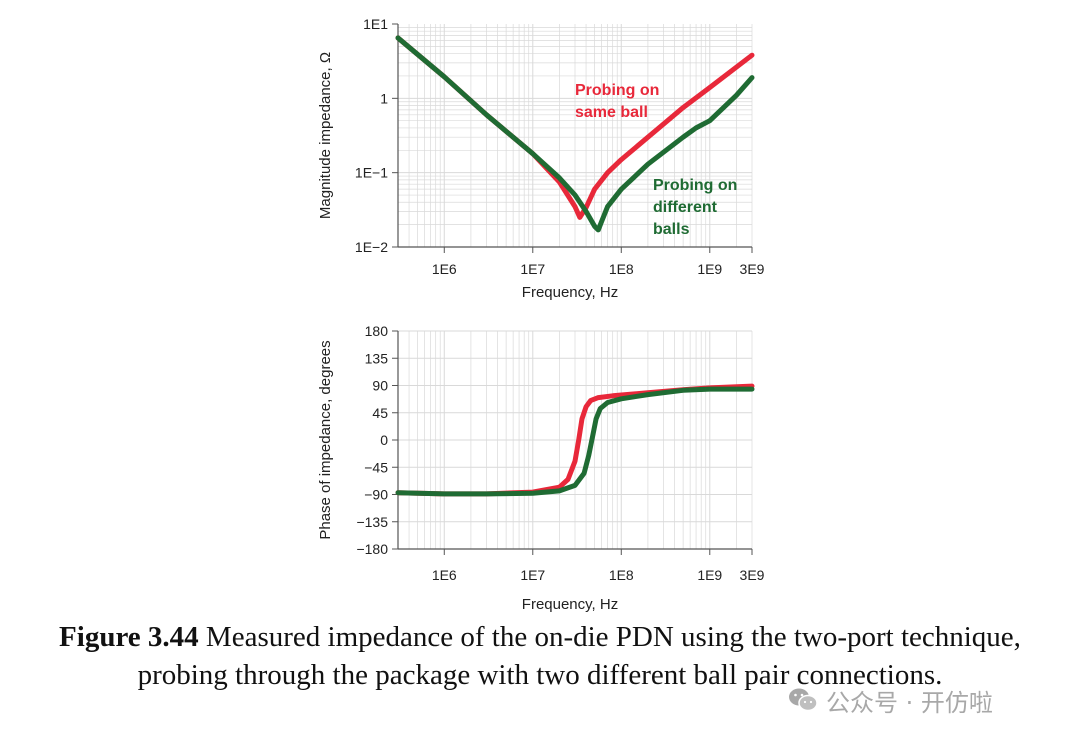  I want to click on annotation-different-balls: Probing on different balls, so click(695, 207).